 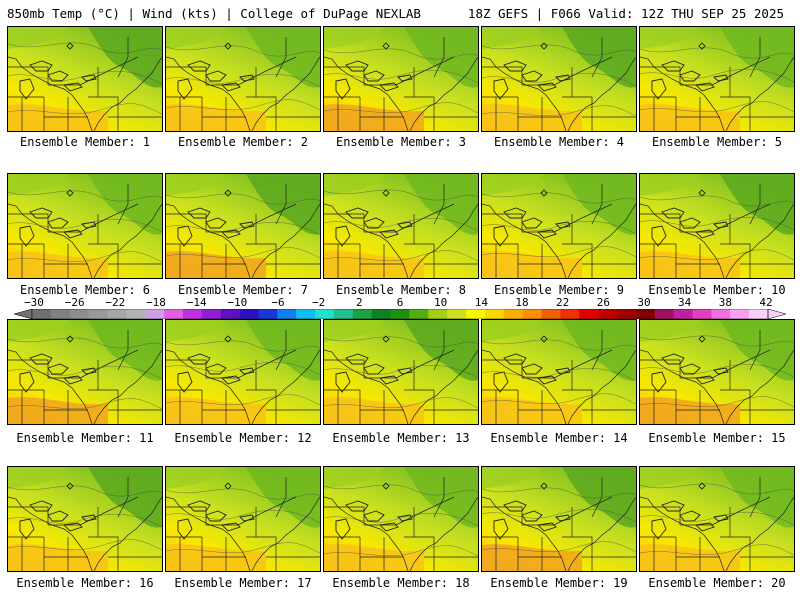 What do you see at coordinates (237, 302) in the screenshot?
I see `colorbar-tick-label: −10` at bounding box center [237, 302].